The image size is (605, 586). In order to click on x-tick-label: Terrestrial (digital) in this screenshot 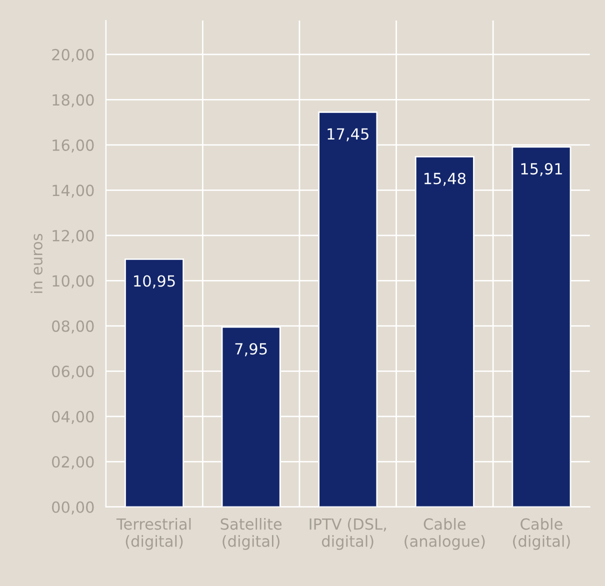, I will do `click(153, 534)`.